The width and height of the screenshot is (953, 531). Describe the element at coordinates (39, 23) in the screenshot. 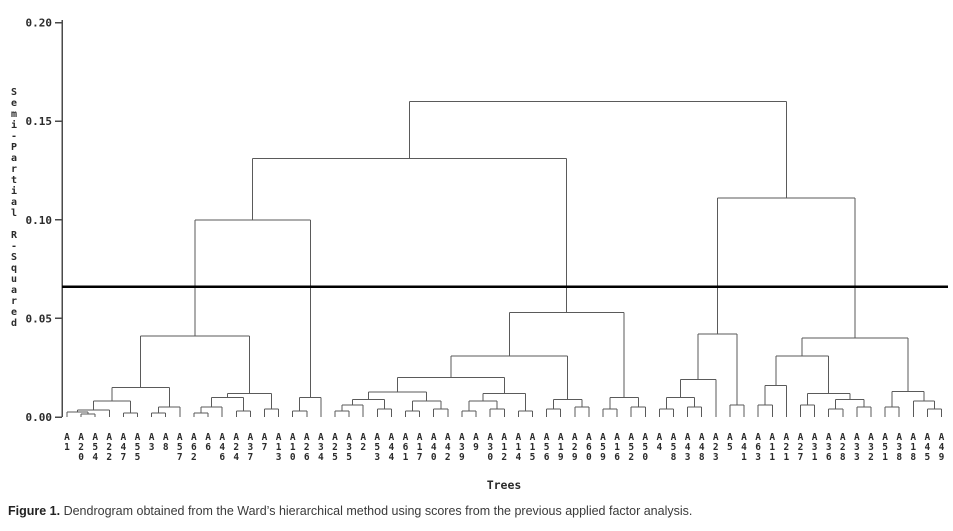

I see `svg-text: 0.20` at that location.